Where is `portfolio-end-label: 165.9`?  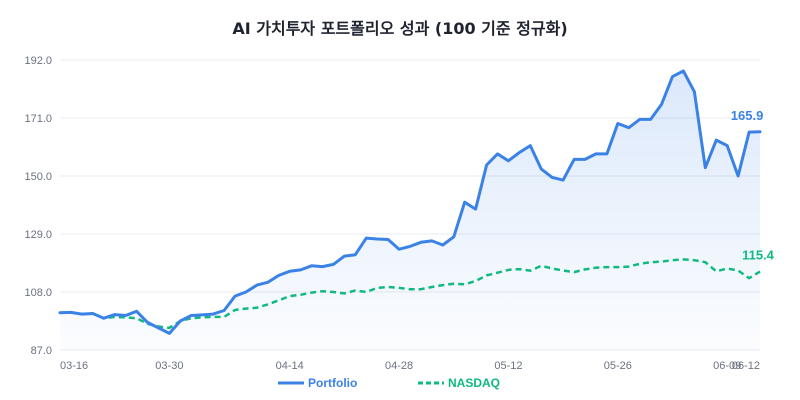 portfolio-end-label: 165.9 is located at coordinates (747, 115).